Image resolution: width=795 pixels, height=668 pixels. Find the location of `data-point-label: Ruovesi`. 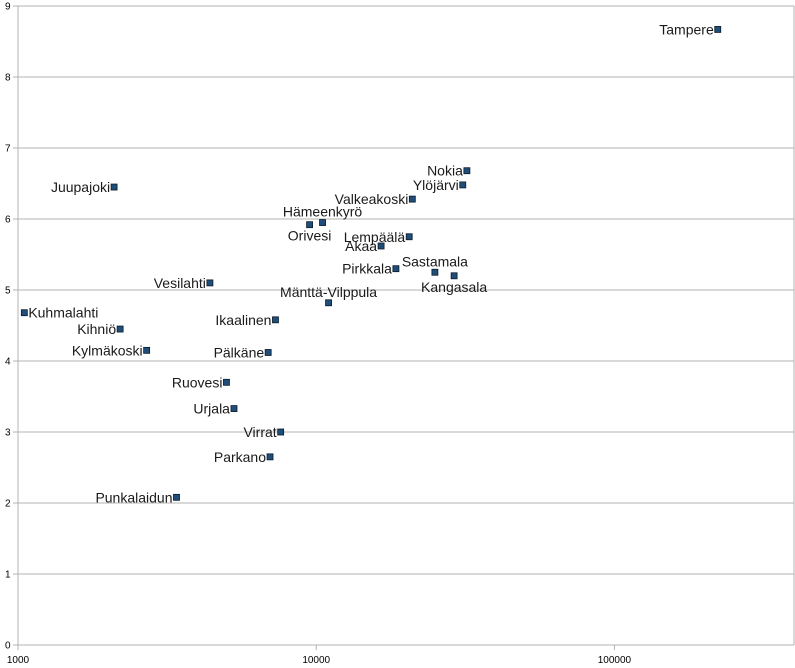

data-point-label: Ruovesi is located at coordinates (197, 382).